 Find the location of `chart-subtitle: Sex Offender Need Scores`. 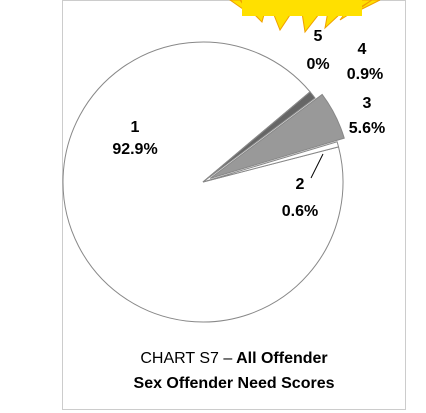

chart-subtitle: Sex Offender Need Scores is located at coordinates (234, 383).